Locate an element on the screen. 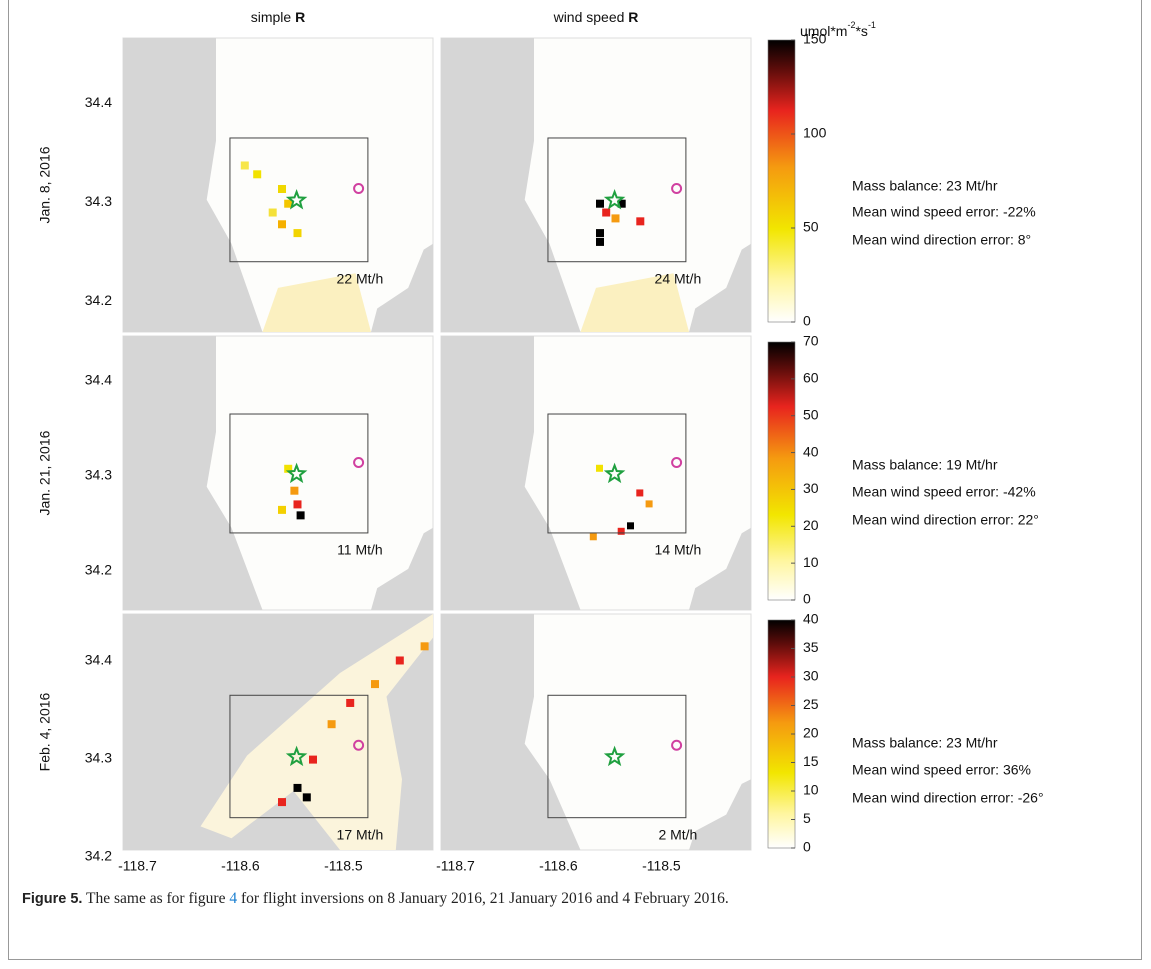 This screenshot has height=969, width=1151. x-tick-label: -118.5 is located at coordinates (343, 866).